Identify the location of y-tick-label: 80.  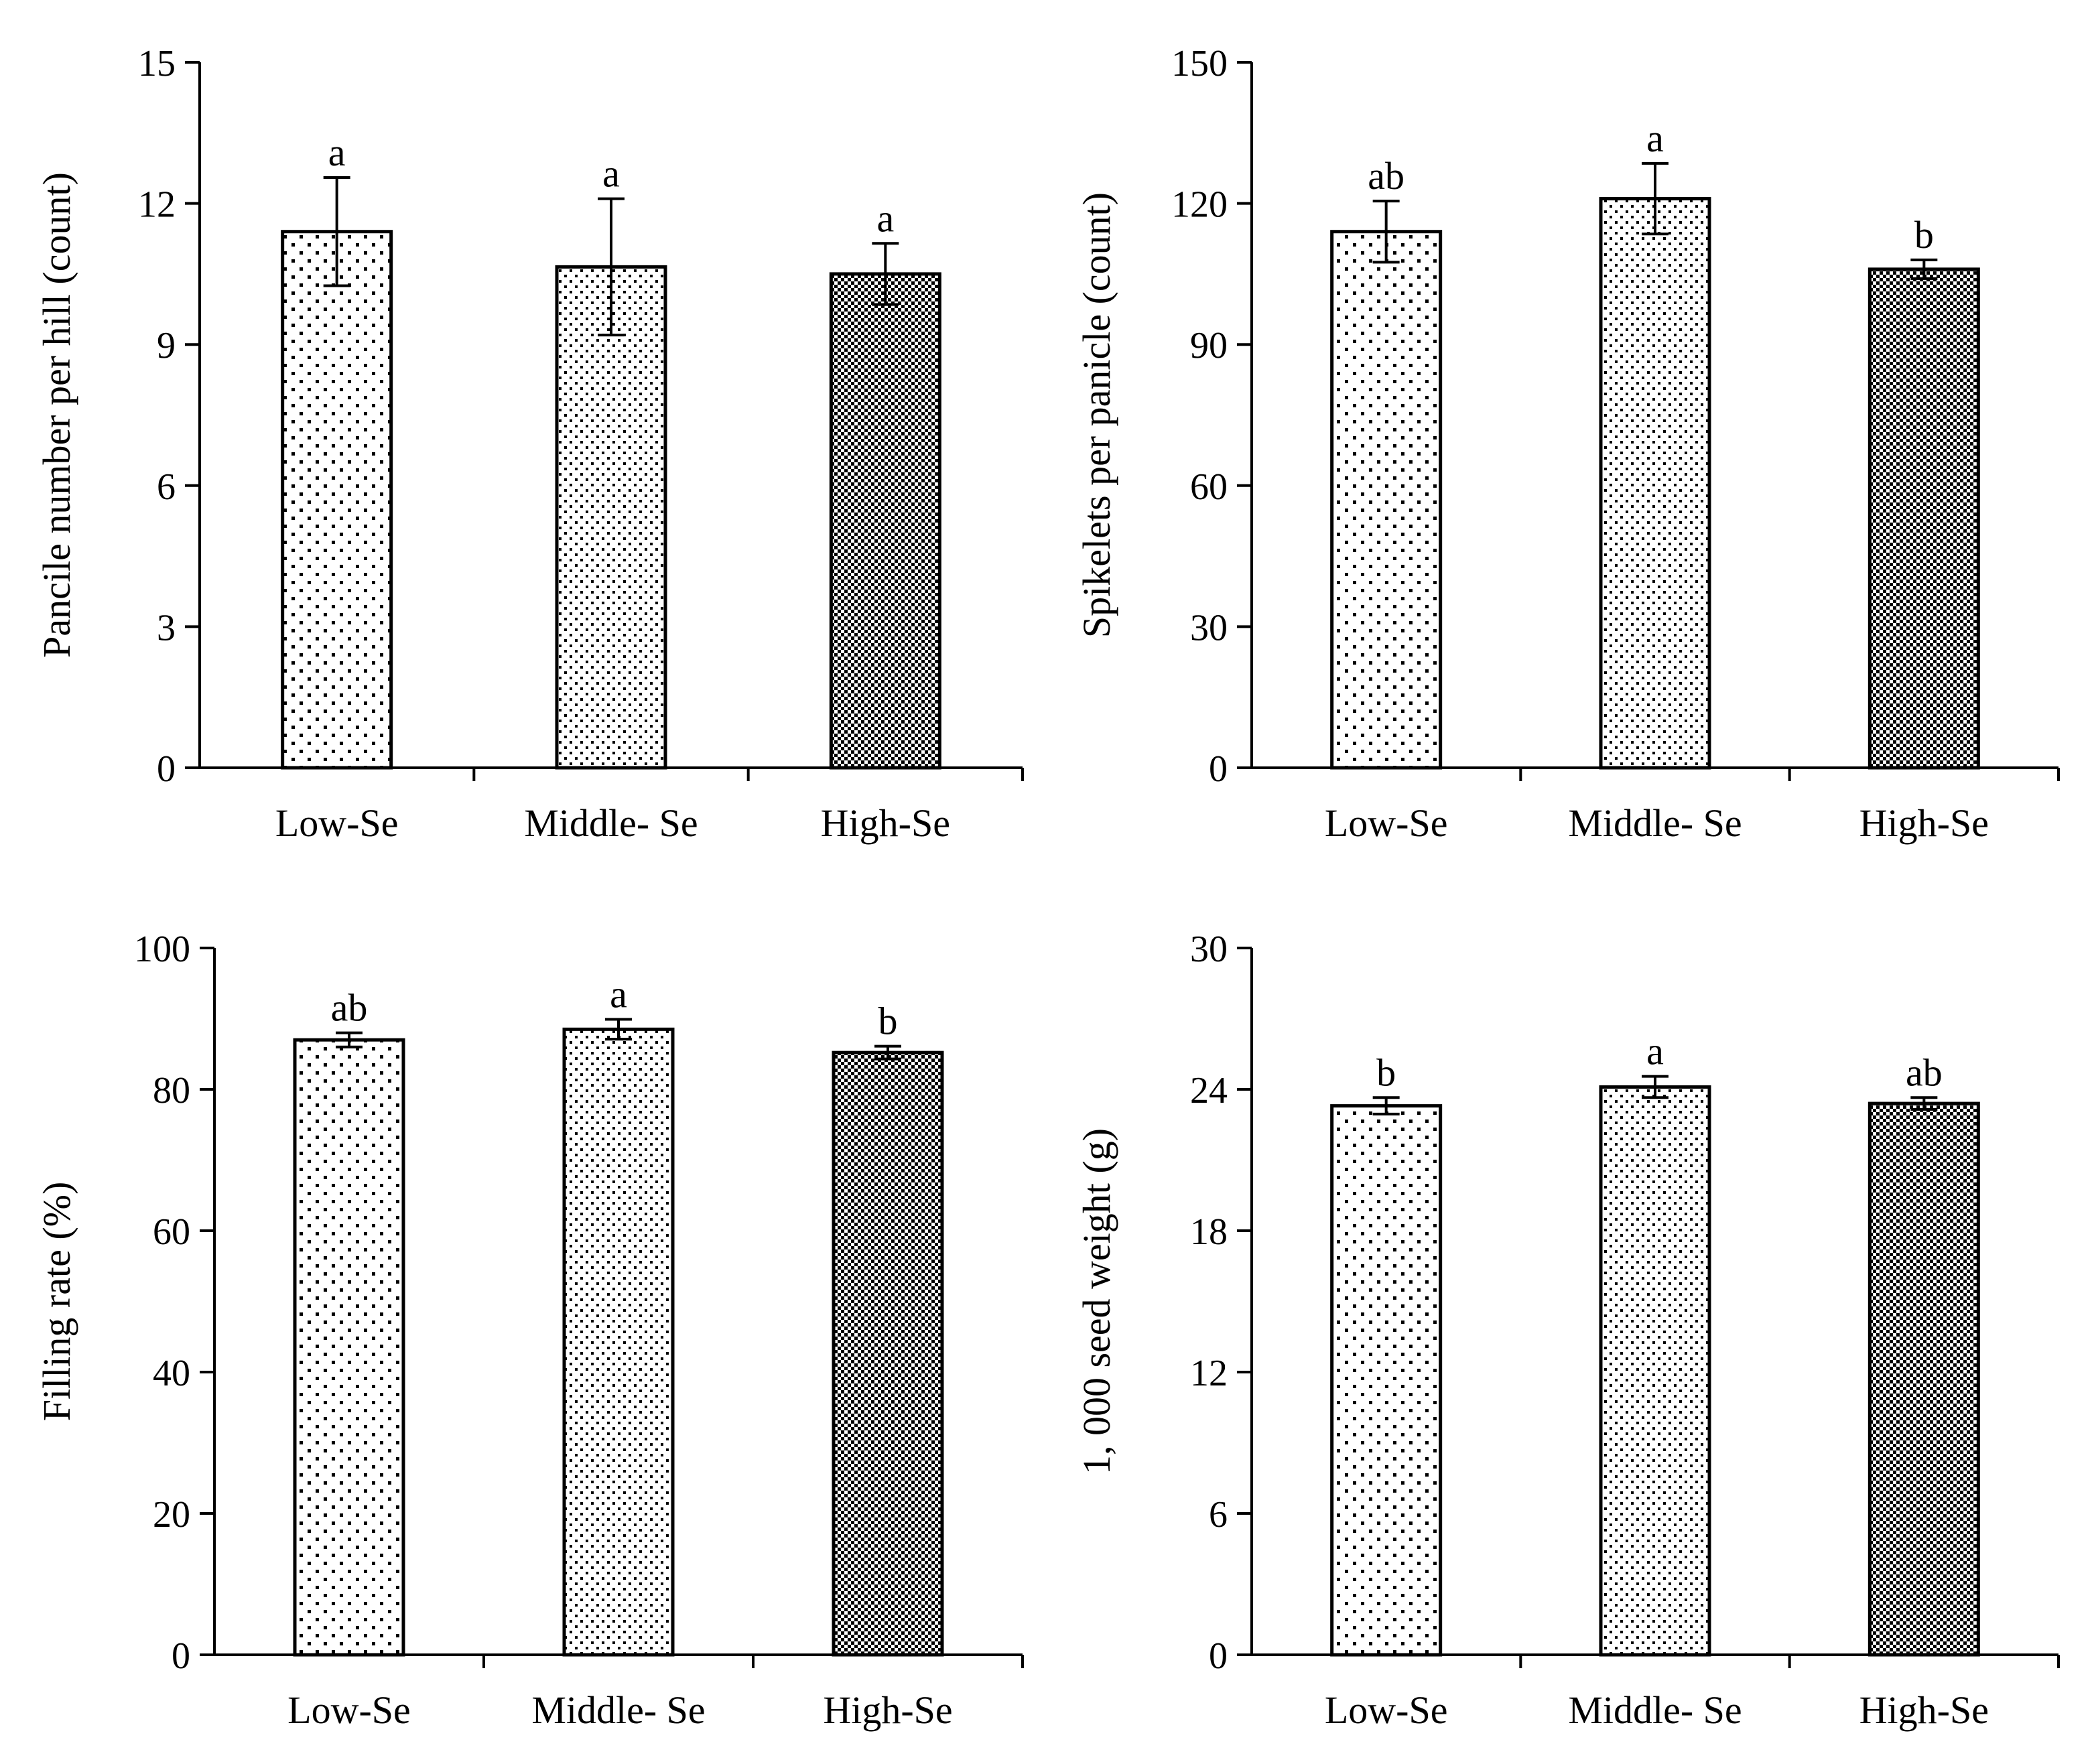
(171, 1090).